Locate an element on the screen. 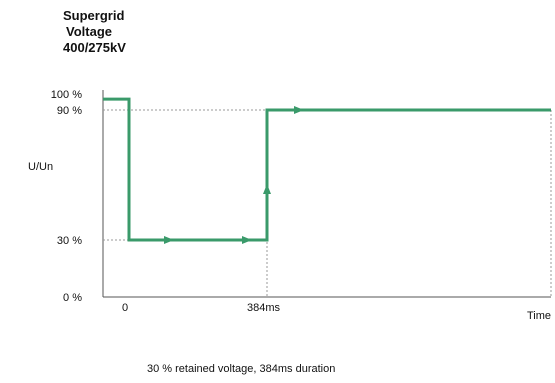  x-tick-label: 0 is located at coordinates (125, 308).